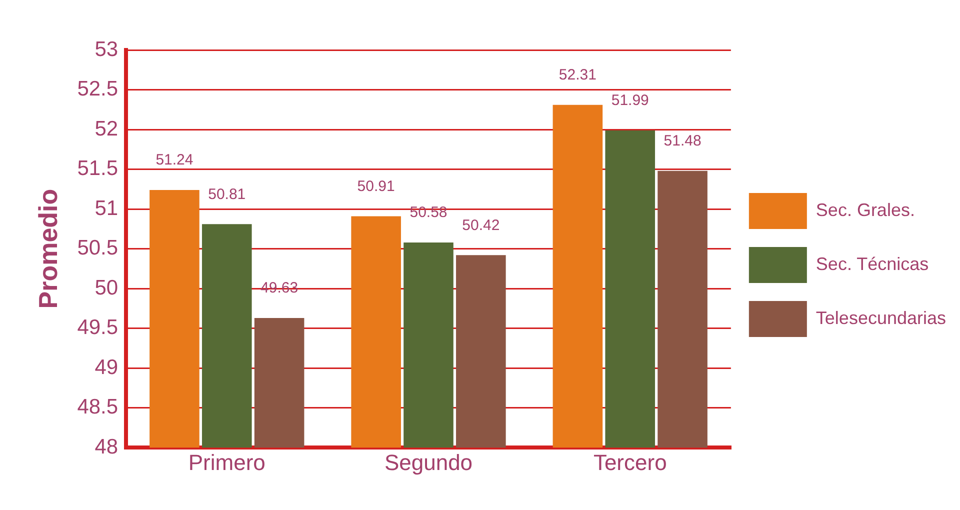 The image size is (960, 510). I want to click on data-label: 50.91, so click(376, 186).